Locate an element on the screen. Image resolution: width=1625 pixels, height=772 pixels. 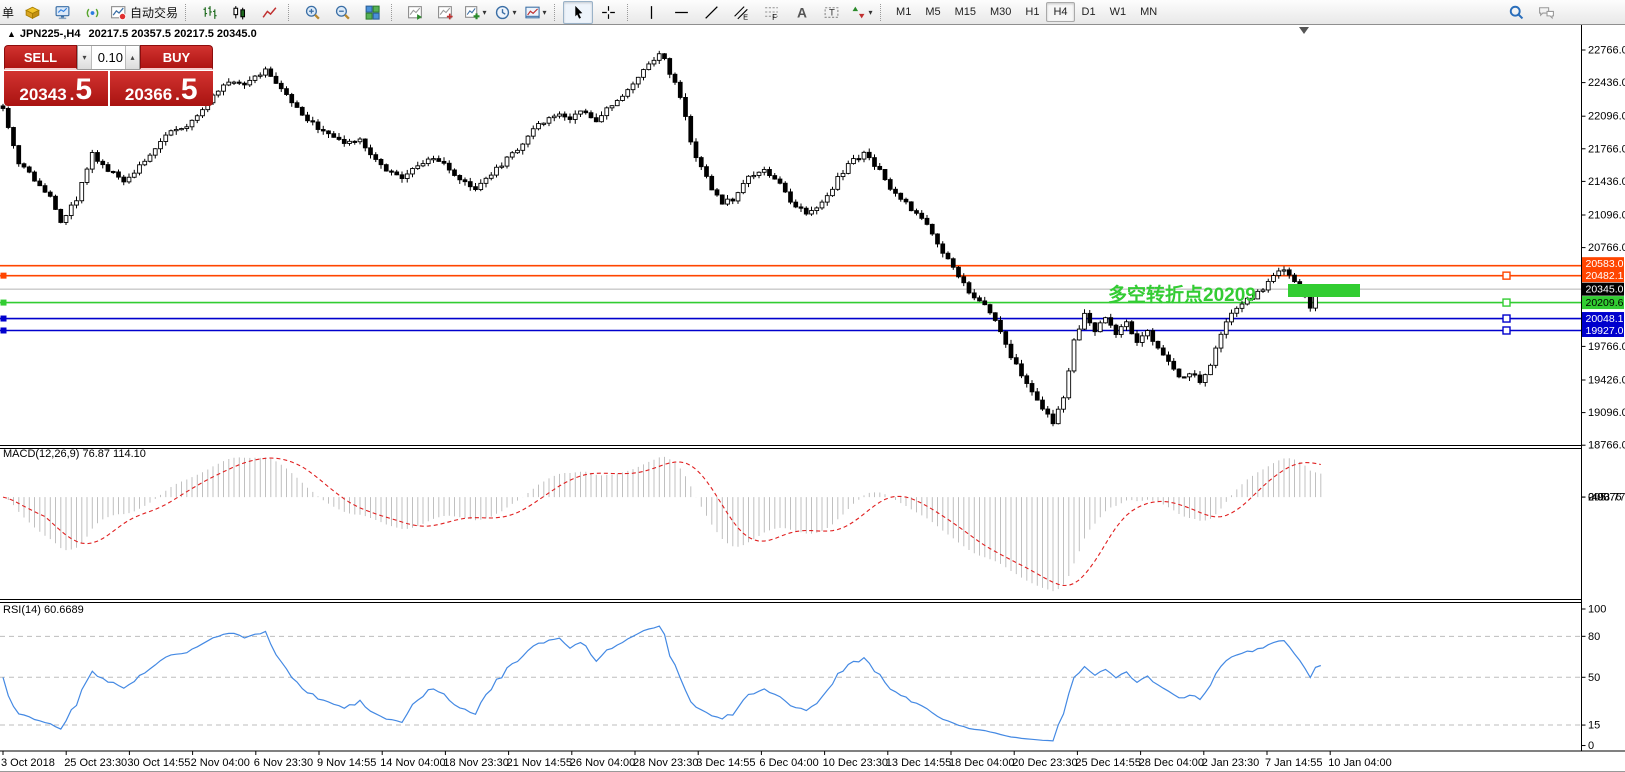
timeframe-H4: H4 is located at coordinates (1060, 12).